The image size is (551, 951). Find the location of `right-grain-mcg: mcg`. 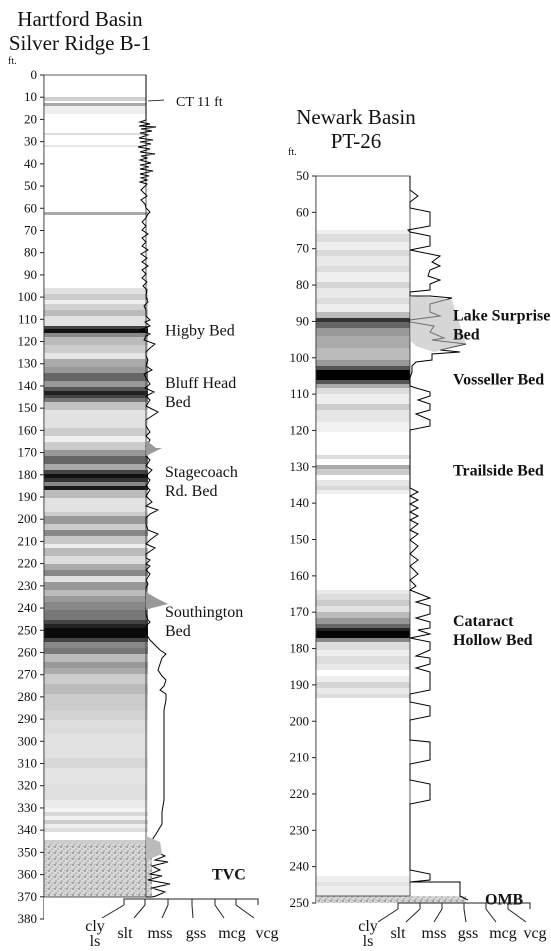

right-grain-mcg: mcg is located at coordinates (503, 933).